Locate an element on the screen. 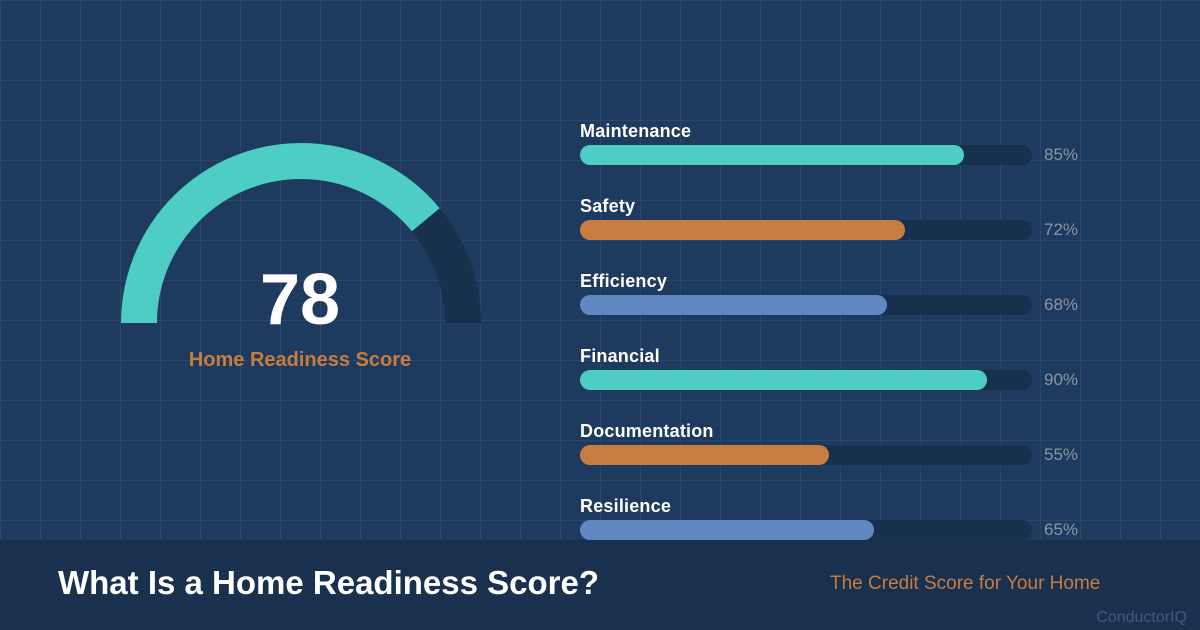  bar-percent-value: 72% is located at coordinates (1061, 229).